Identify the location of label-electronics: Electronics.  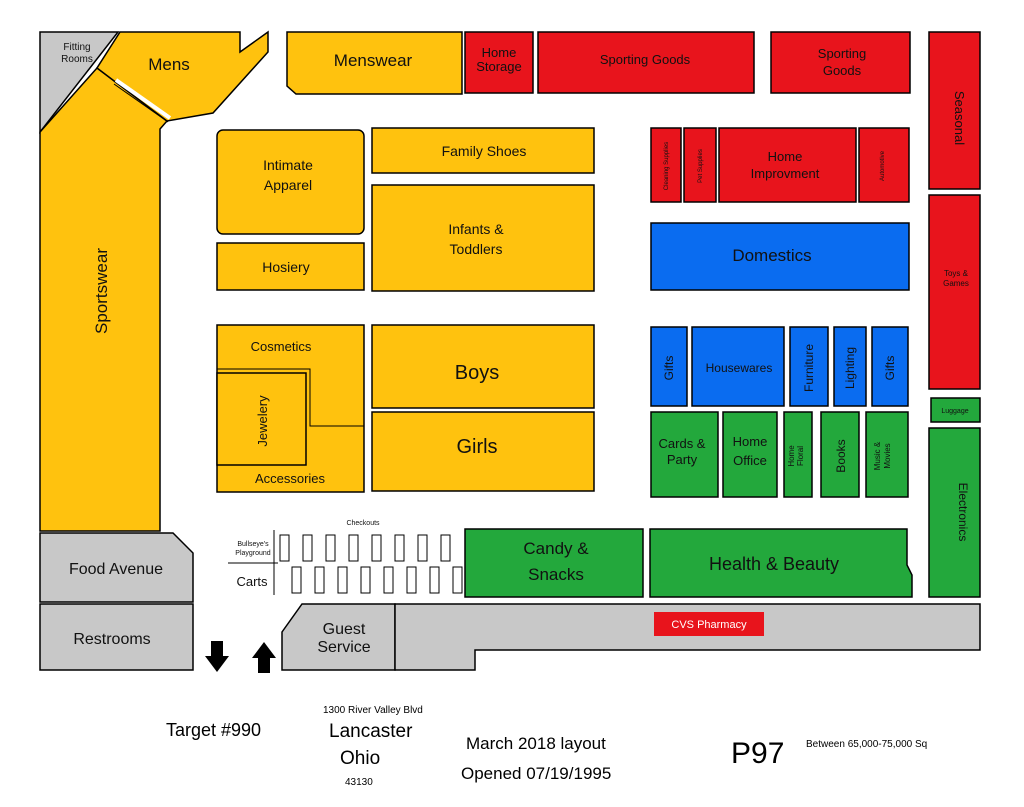
(963, 512).